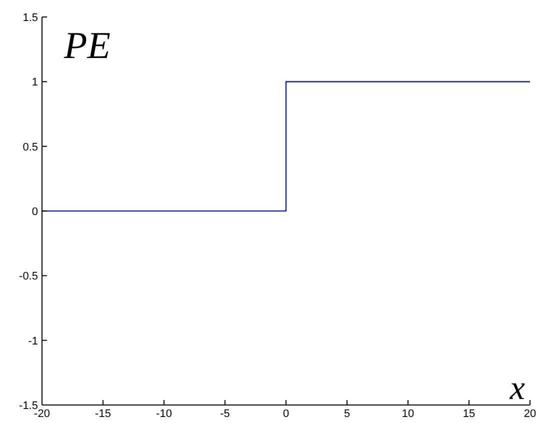  What do you see at coordinates (103, 414) in the screenshot?
I see `x-tick-label: -15` at bounding box center [103, 414].